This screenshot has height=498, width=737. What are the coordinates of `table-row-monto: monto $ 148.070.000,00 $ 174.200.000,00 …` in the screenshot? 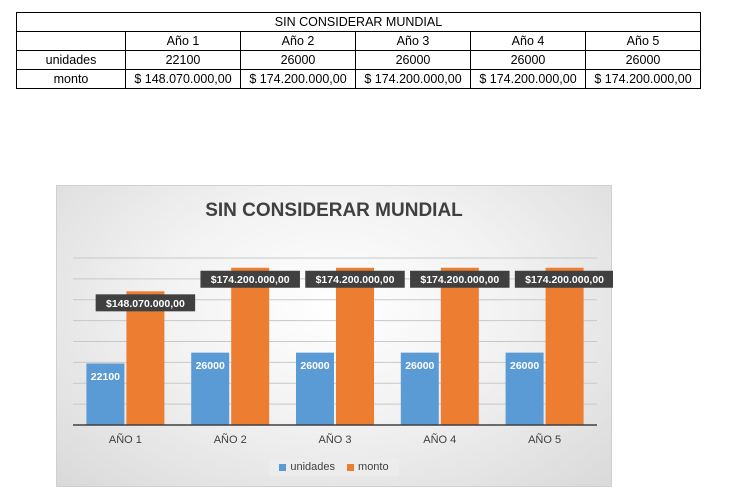 It's located at (358, 79).